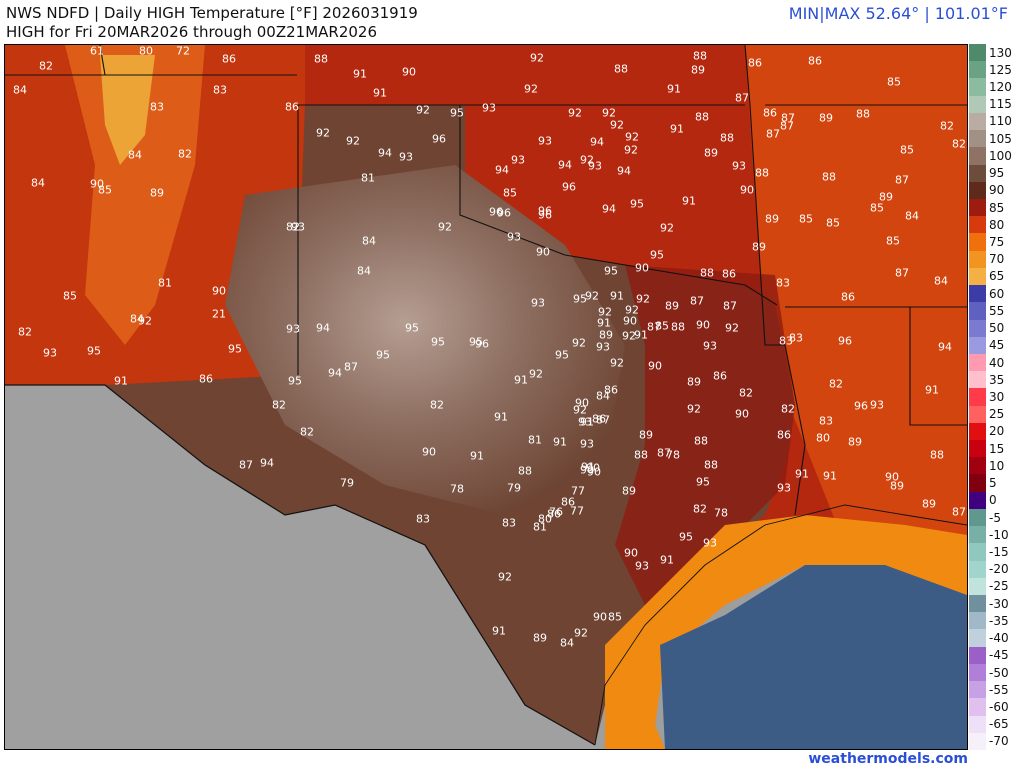  What do you see at coordinates (999, 551) in the screenshot?
I see `color-scale-tick-label: -15` at bounding box center [999, 551].